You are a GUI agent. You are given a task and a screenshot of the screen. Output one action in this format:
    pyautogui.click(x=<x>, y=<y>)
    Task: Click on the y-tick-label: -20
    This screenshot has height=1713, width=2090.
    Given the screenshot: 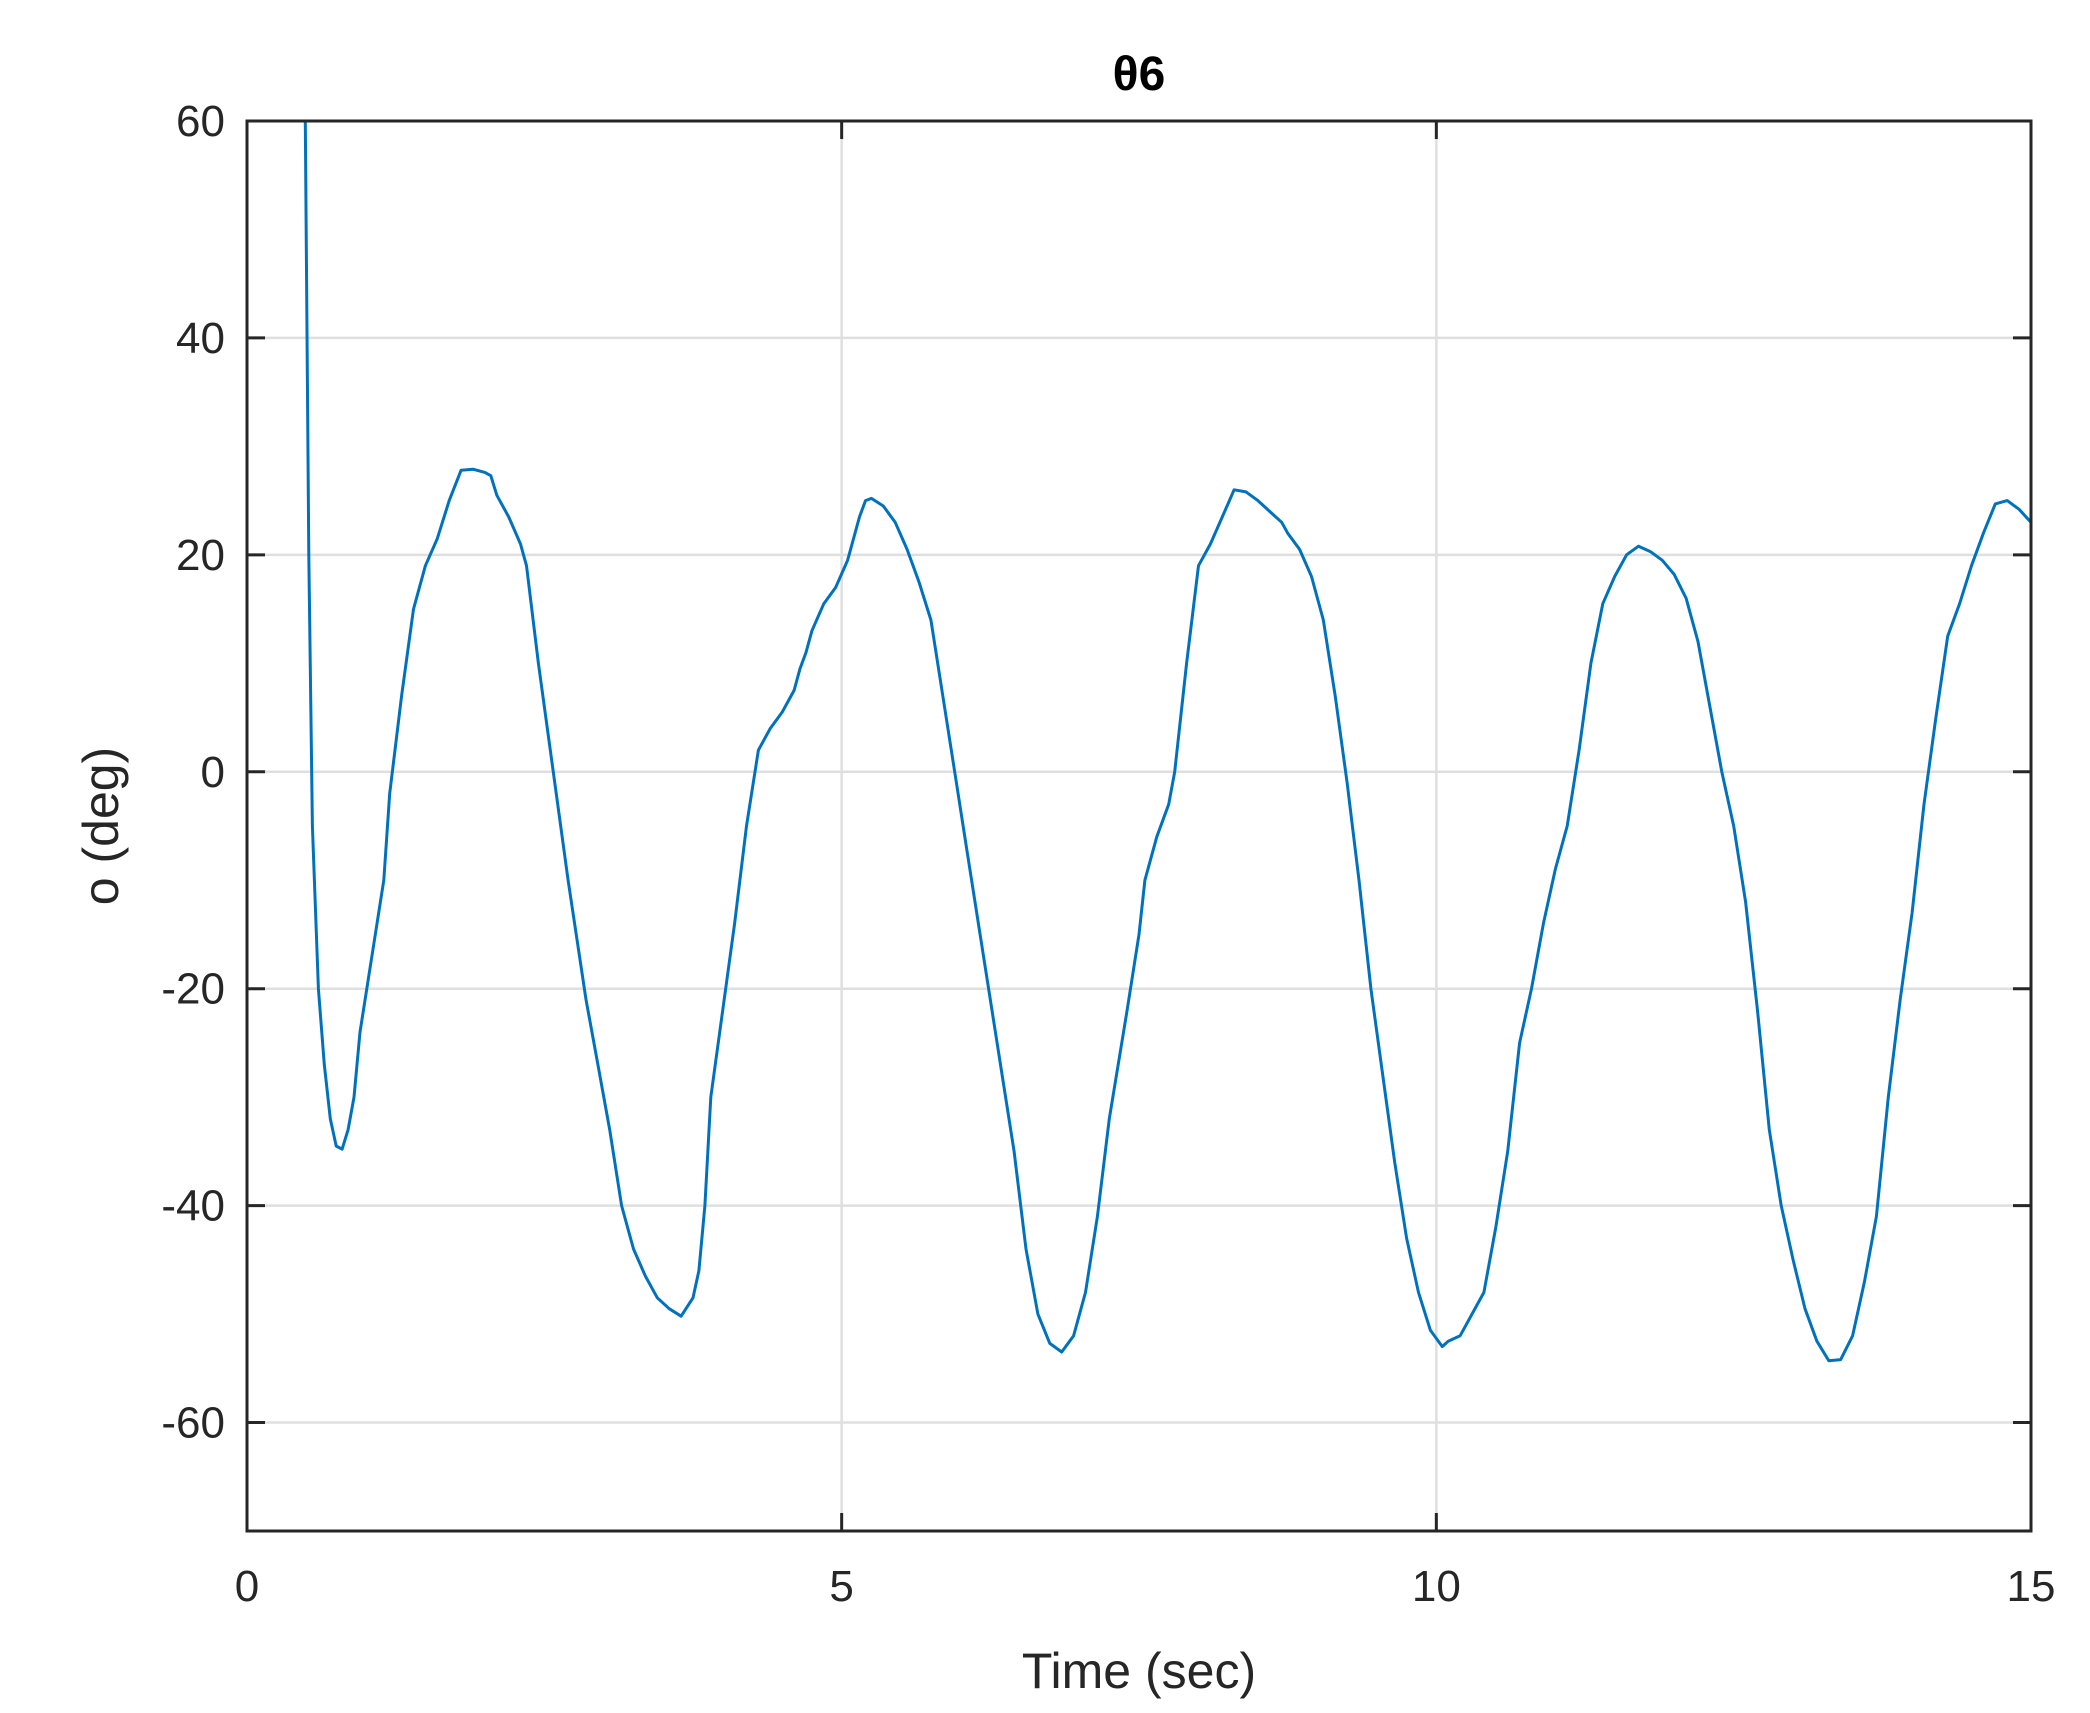 What is the action you would take?
    pyautogui.click(x=193, y=989)
    